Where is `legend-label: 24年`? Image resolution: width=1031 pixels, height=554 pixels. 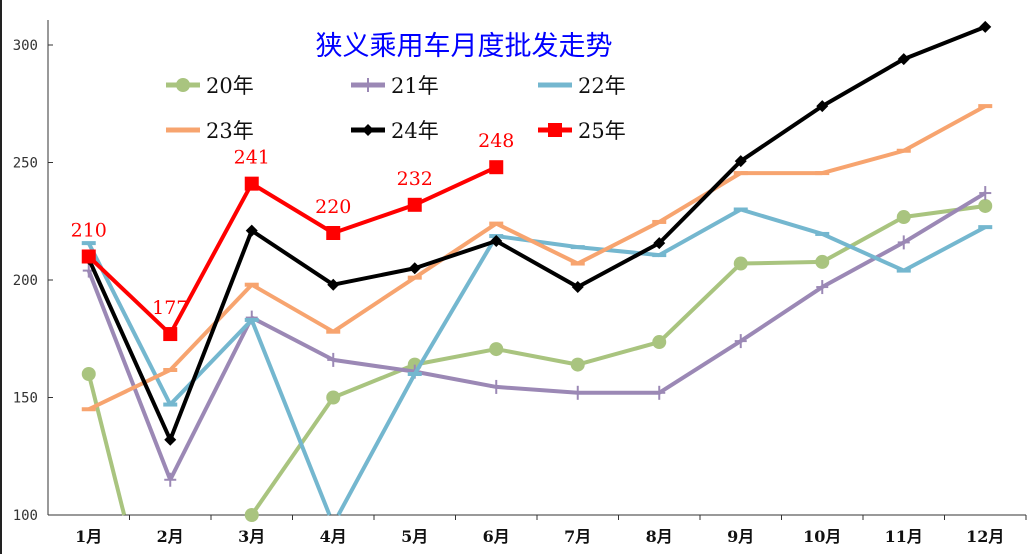 legend-label: 24年 is located at coordinates (415, 131).